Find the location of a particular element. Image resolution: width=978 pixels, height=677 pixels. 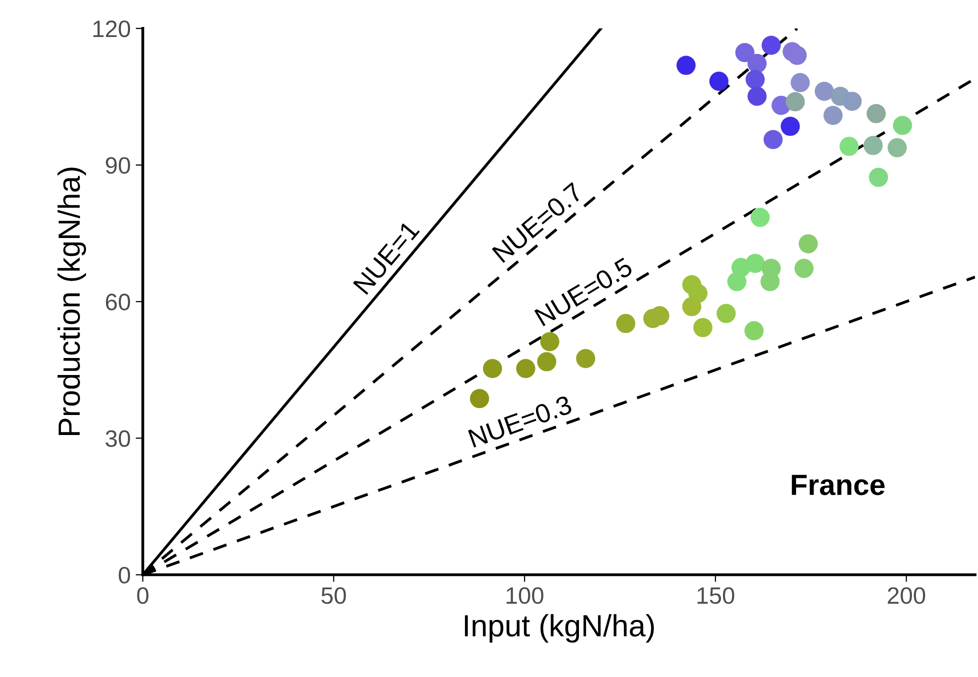

x-tick-label: 200 is located at coordinates (907, 595).